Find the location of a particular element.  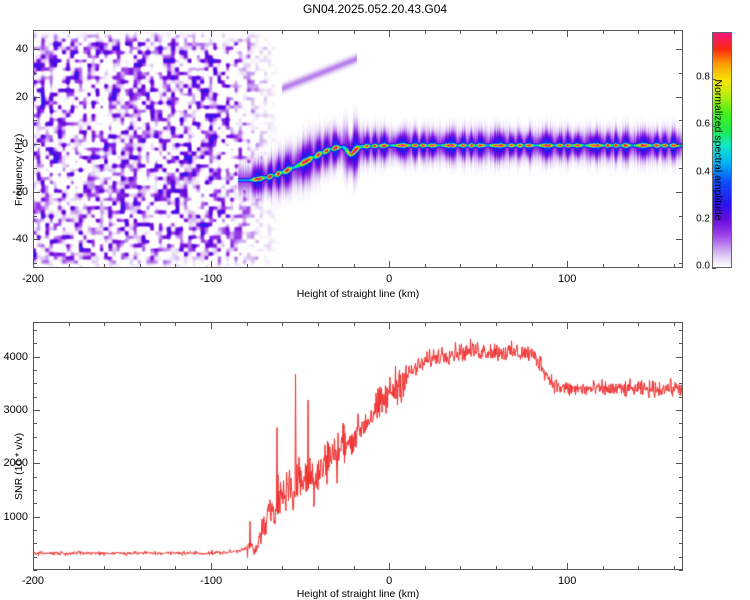

colorbar-tick-label: 0.6 is located at coordinates (703, 124).